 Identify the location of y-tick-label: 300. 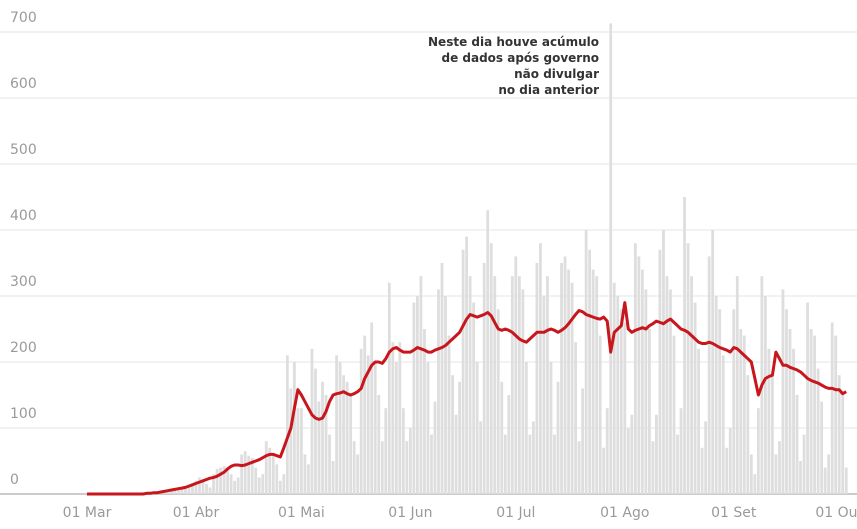
(23, 282).